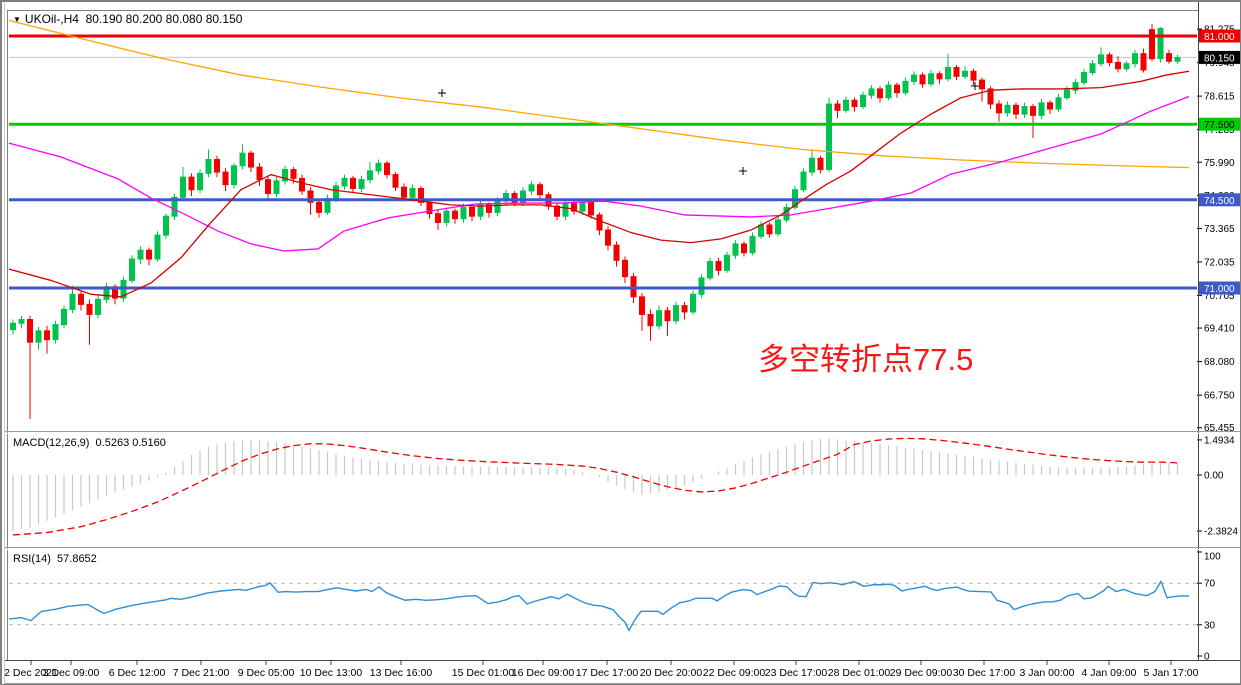  I want to click on object-anchor-marker, so click(743, 171).